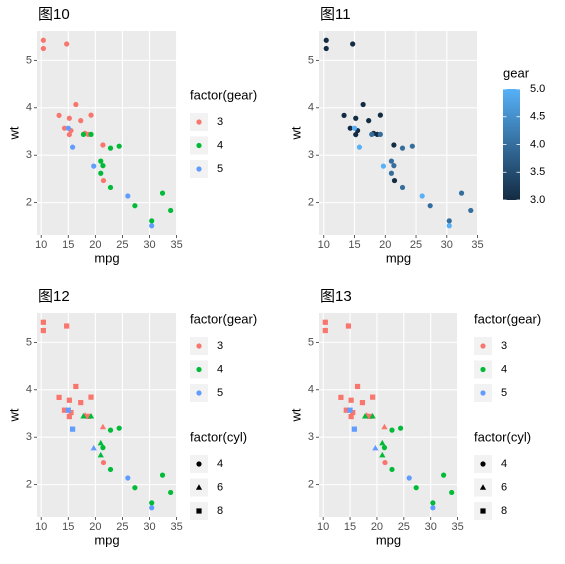  I want to click on chart-title: 图13, so click(336, 296).